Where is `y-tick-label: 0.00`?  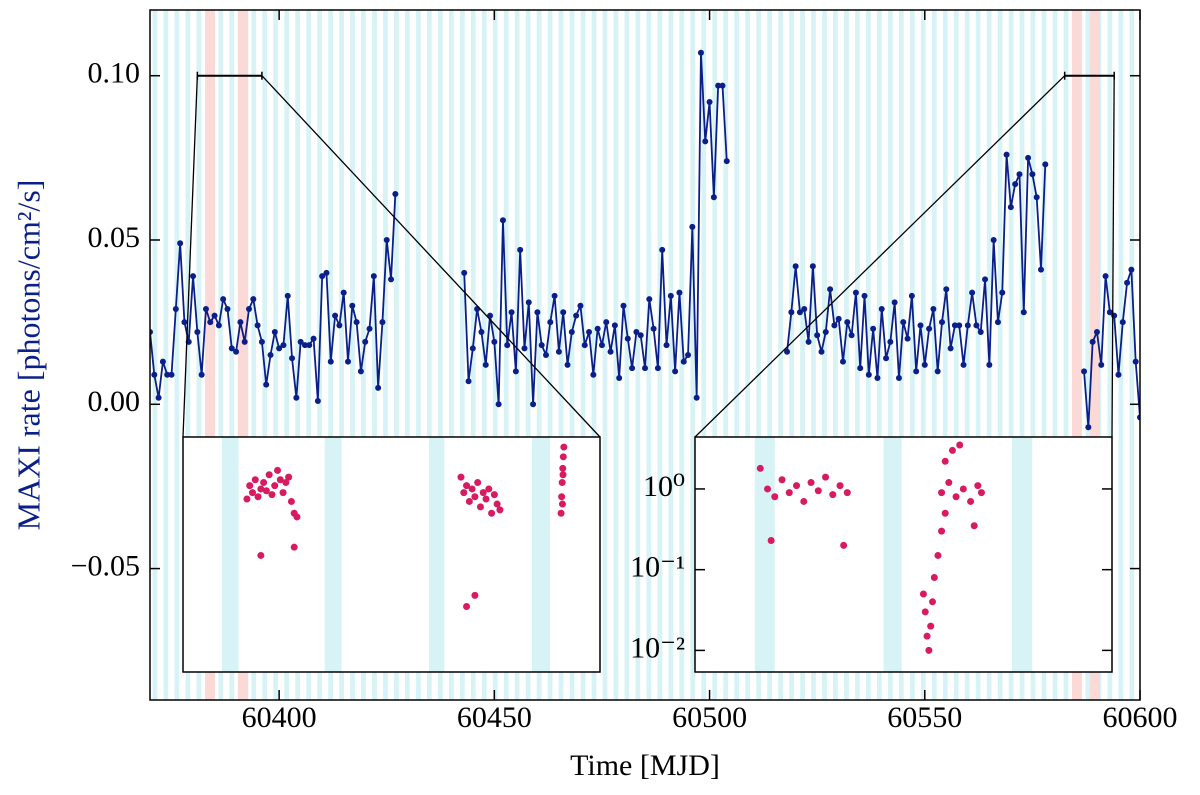 y-tick-label: 0.00 is located at coordinates (114, 401).